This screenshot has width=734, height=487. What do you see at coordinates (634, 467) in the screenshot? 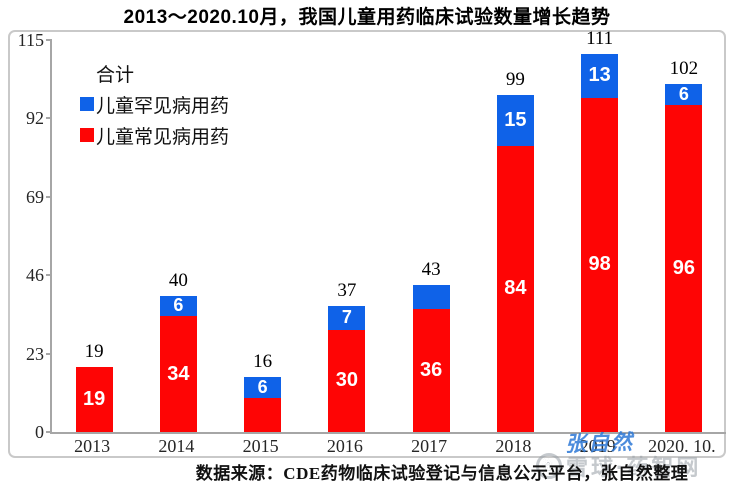
I see `site-watermark-text: 雪球·药智网` at bounding box center [634, 467].